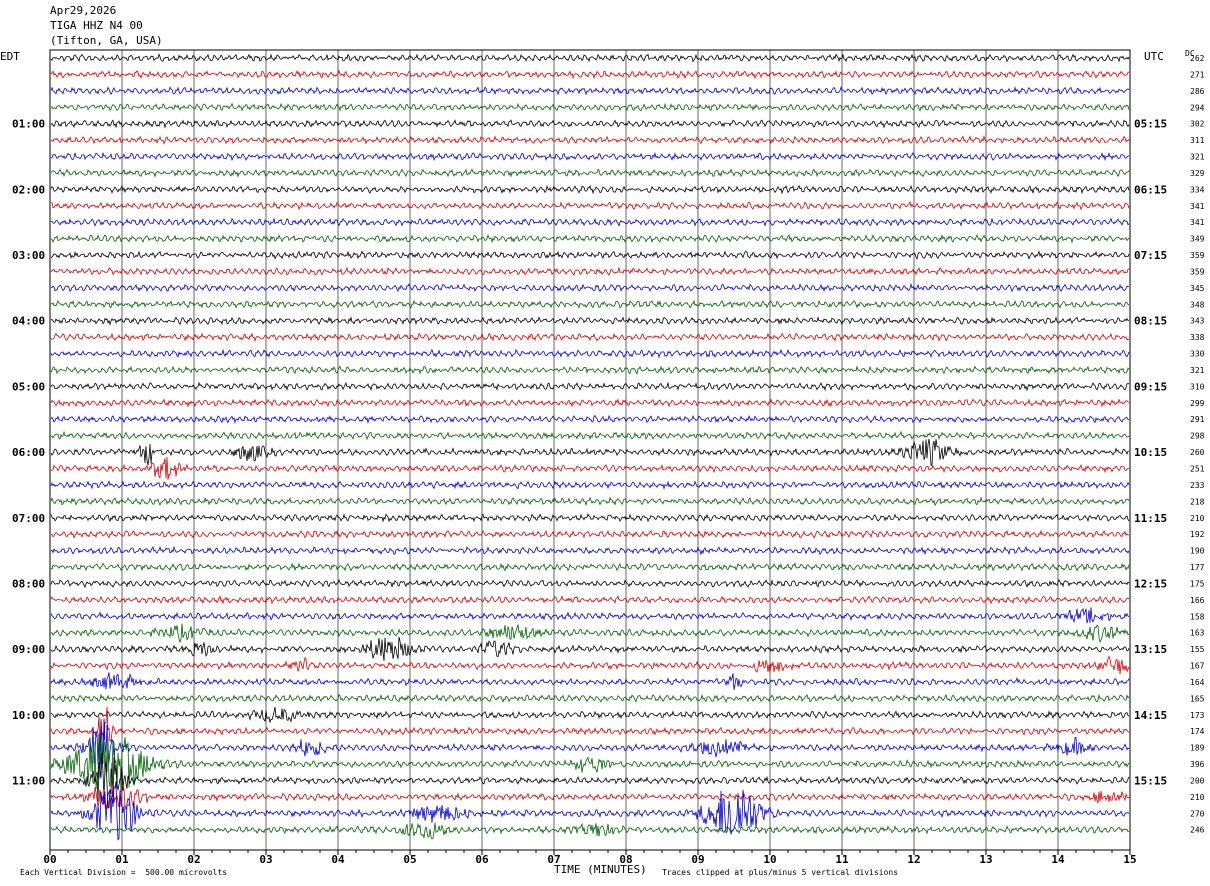 The height and width of the screenshot is (886, 1210). What do you see at coordinates (625, 859) in the screenshot?
I see `x-tick-label: 08` at bounding box center [625, 859].